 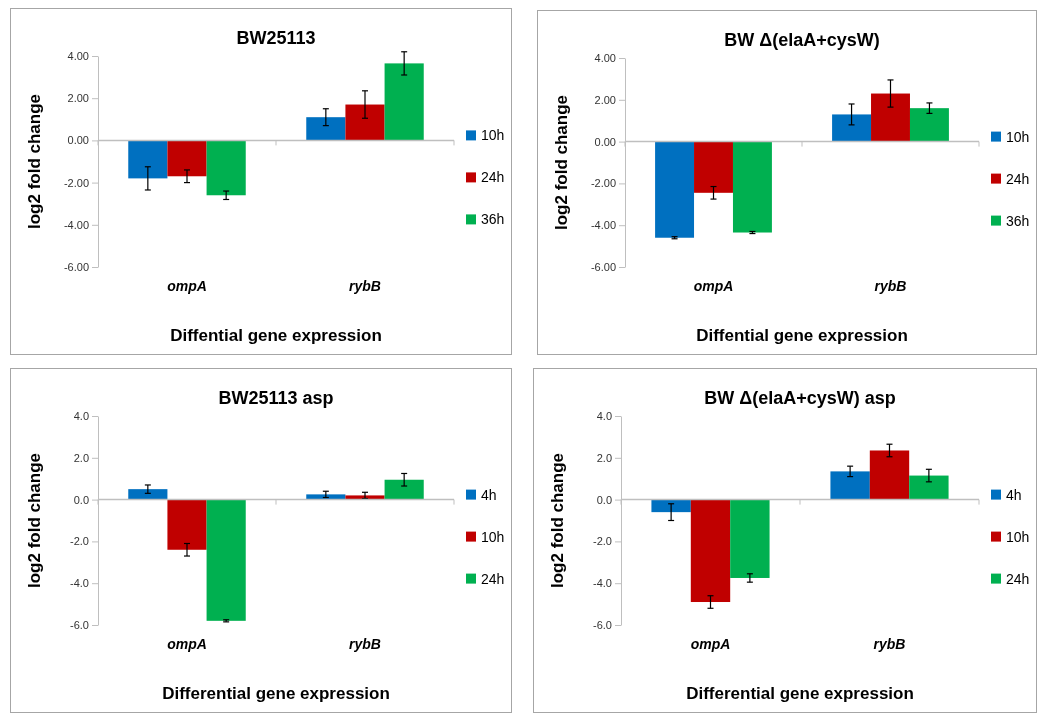 What do you see at coordinates (276, 38) in the screenshot?
I see `chart-title: BW25113` at bounding box center [276, 38].